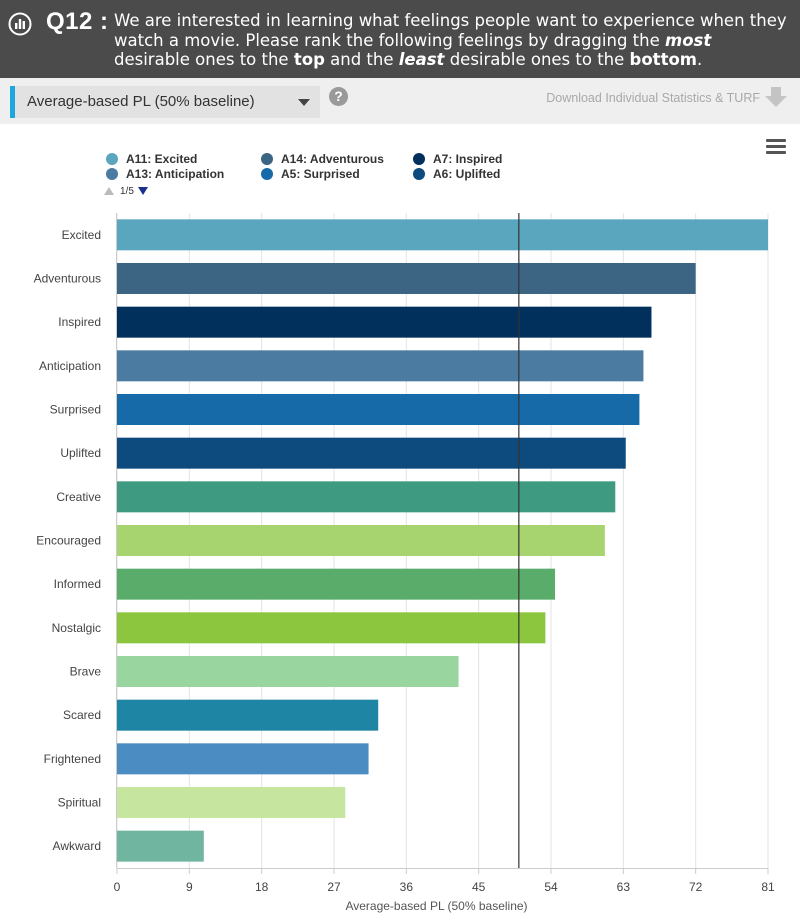  Describe the element at coordinates (467, 173) in the screenshot. I see `legend-label: A6: Uplifted` at that location.